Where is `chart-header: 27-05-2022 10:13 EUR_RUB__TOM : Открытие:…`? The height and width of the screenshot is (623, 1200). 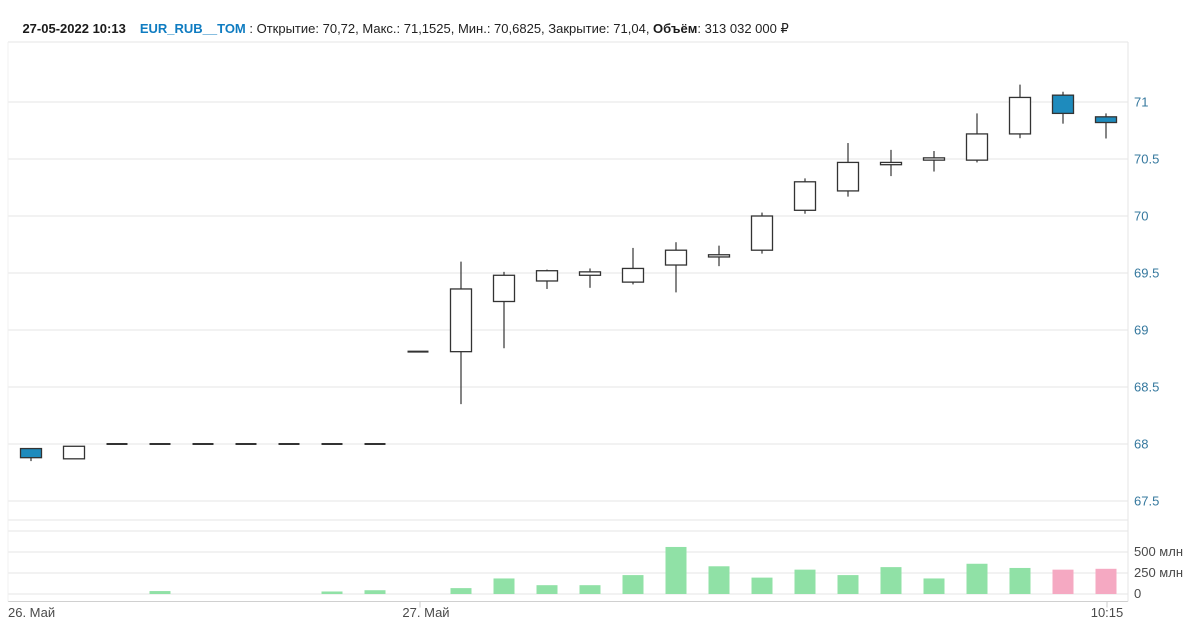
chart-header: 27-05-2022 10:13 EUR_RUB__TOM : Открытие:… is located at coordinates (398, 29).